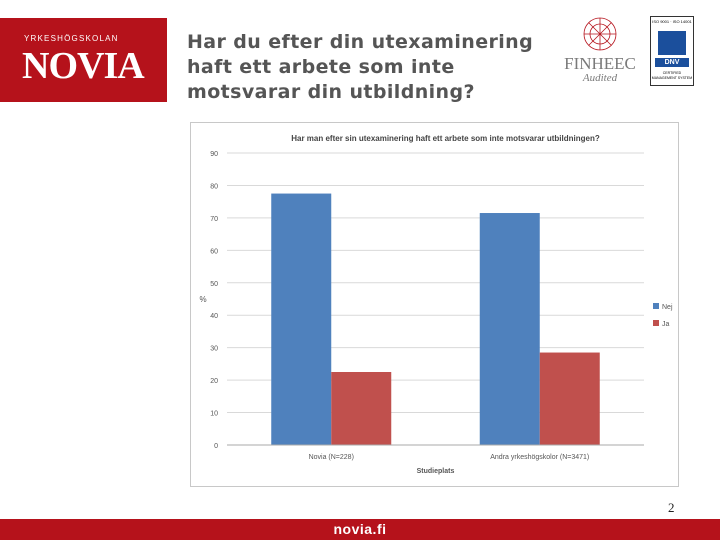 This screenshot has height=540, width=720. I want to click on y-tick-label: 30, so click(214, 349).